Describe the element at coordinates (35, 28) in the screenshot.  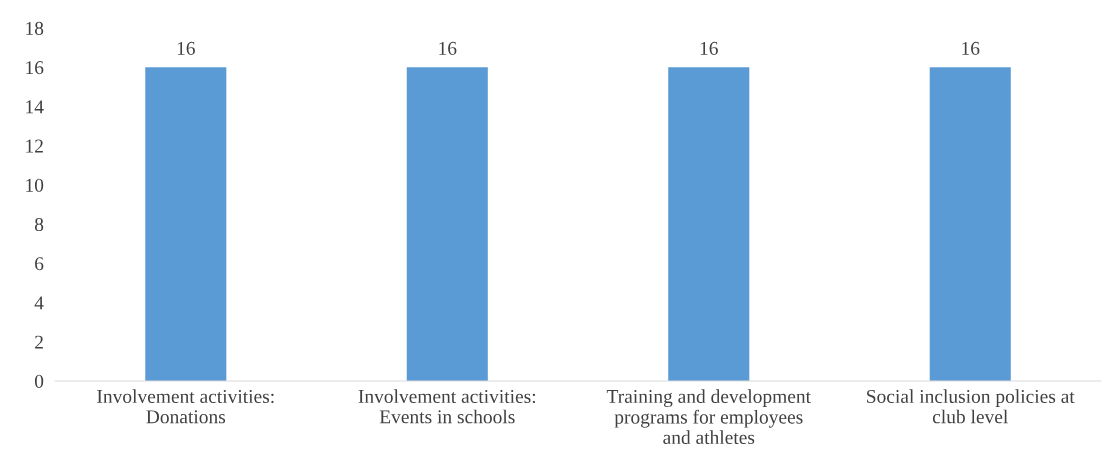
I see `y-tick-label: 18` at that location.